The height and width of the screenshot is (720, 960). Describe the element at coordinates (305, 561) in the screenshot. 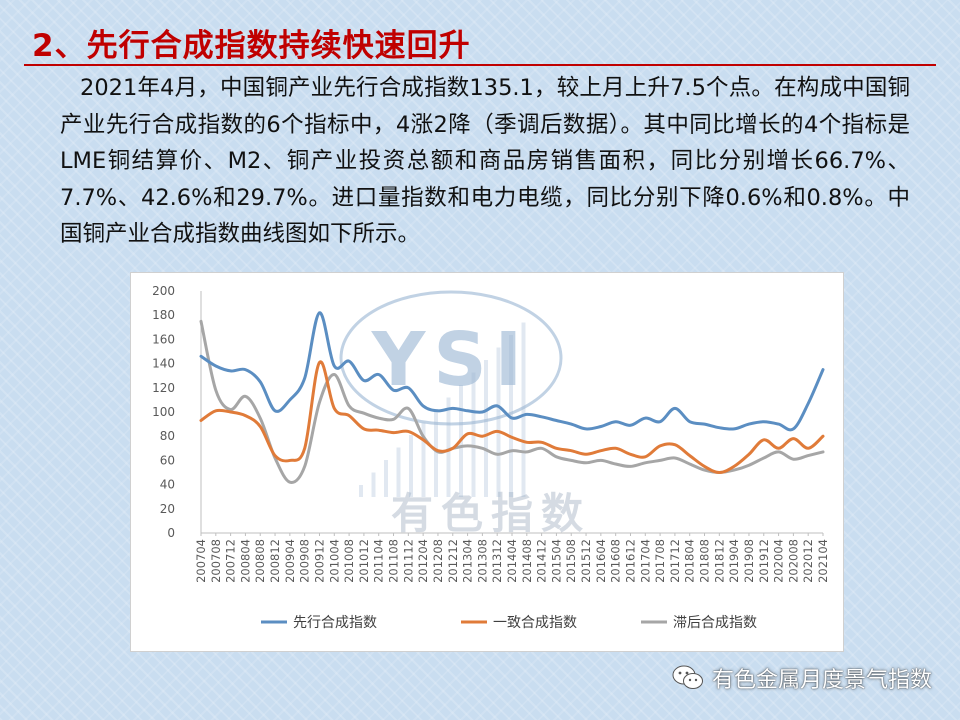

I see `x-tick-label: 200908` at that location.